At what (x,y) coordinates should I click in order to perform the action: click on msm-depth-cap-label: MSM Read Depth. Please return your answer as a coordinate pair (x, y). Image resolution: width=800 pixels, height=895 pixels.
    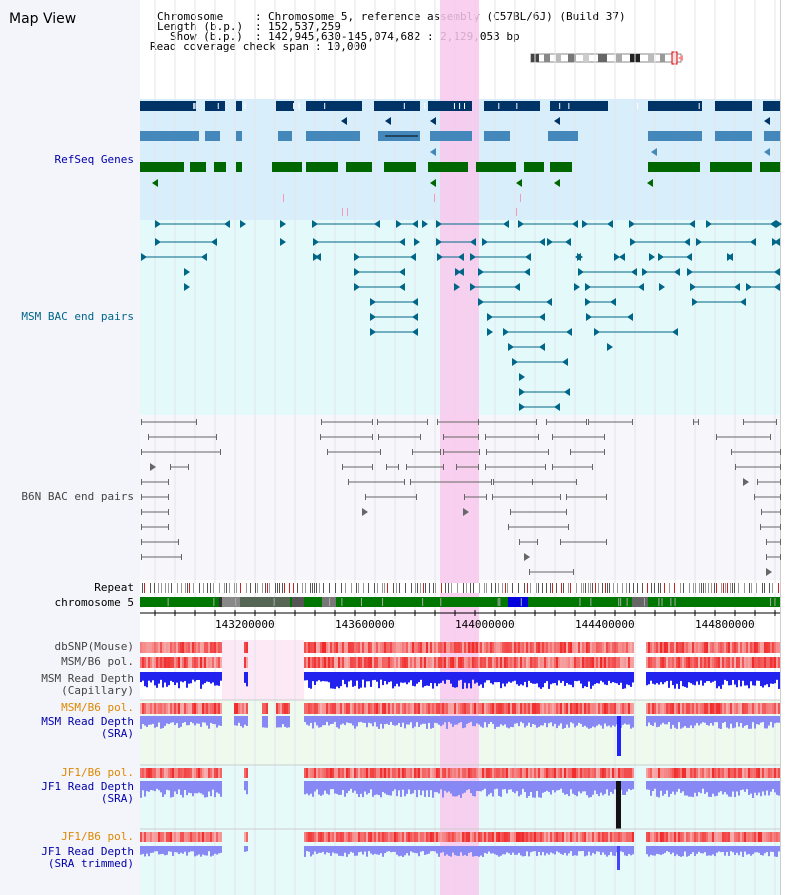
    Looking at the image, I should click on (87, 678).